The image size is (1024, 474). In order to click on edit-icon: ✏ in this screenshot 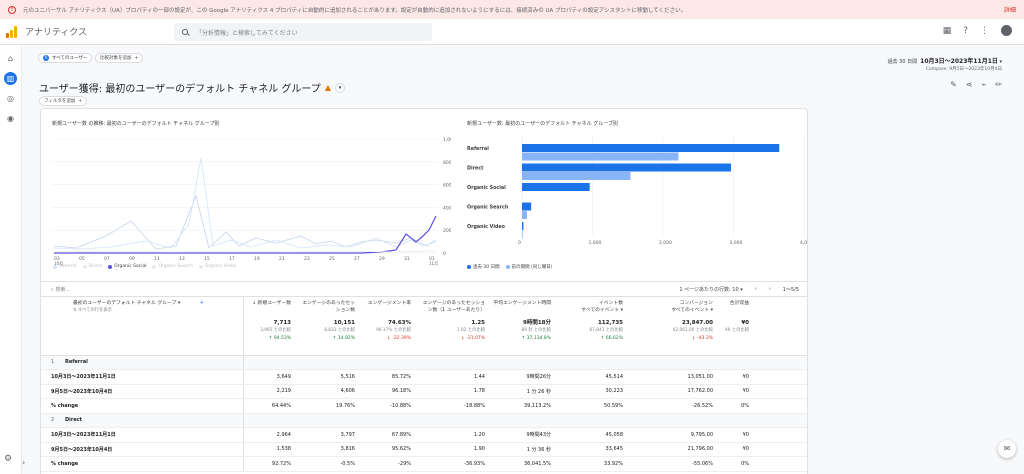, I will do `click(998, 84)`.